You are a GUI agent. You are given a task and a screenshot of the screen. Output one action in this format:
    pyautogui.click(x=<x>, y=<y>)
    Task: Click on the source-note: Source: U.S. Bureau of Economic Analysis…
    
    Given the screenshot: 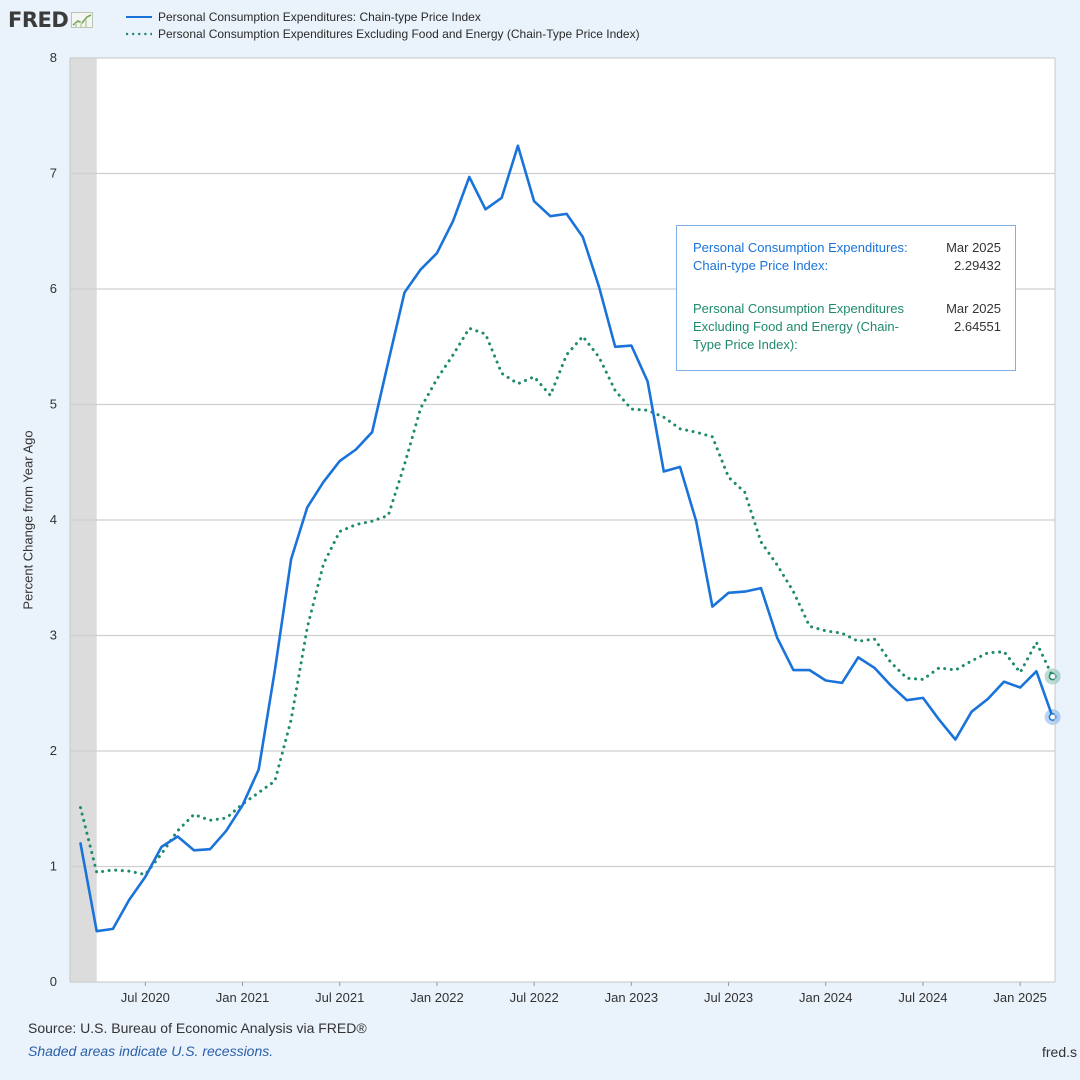 What is the action you would take?
    pyautogui.click(x=197, y=1028)
    